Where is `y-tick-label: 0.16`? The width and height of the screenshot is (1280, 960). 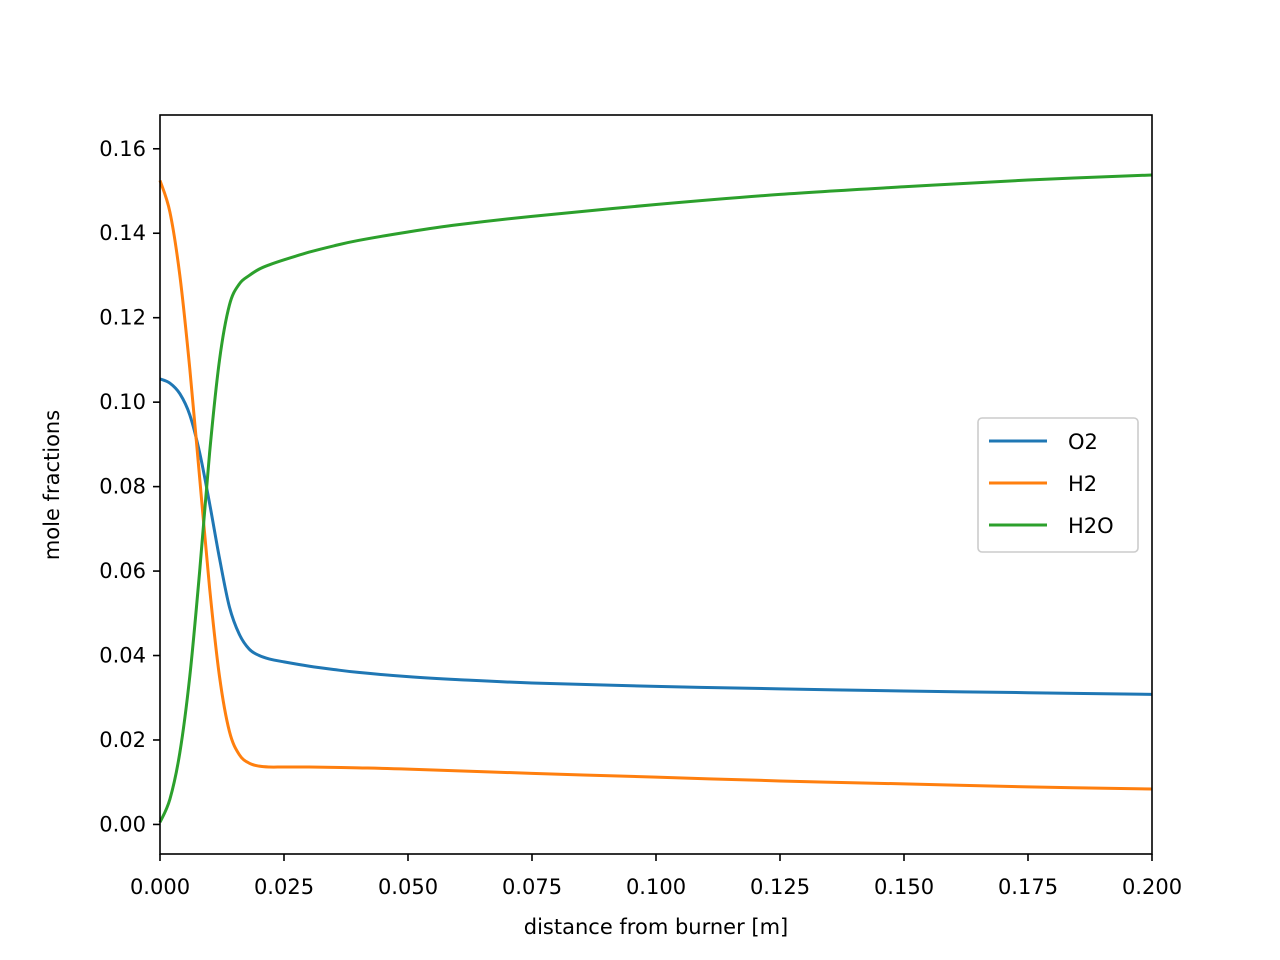
y-tick-label: 0.16 is located at coordinates (122, 149).